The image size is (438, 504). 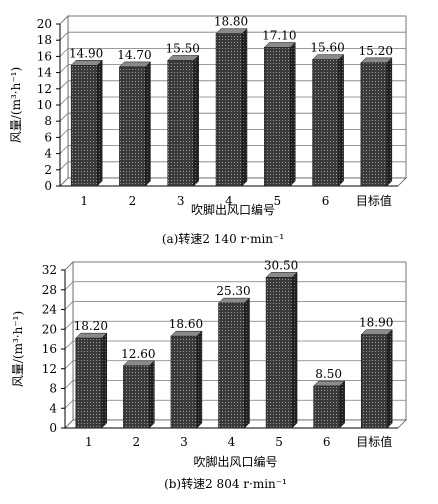 I want to click on data-label: 15.20, so click(x=376, y=51).